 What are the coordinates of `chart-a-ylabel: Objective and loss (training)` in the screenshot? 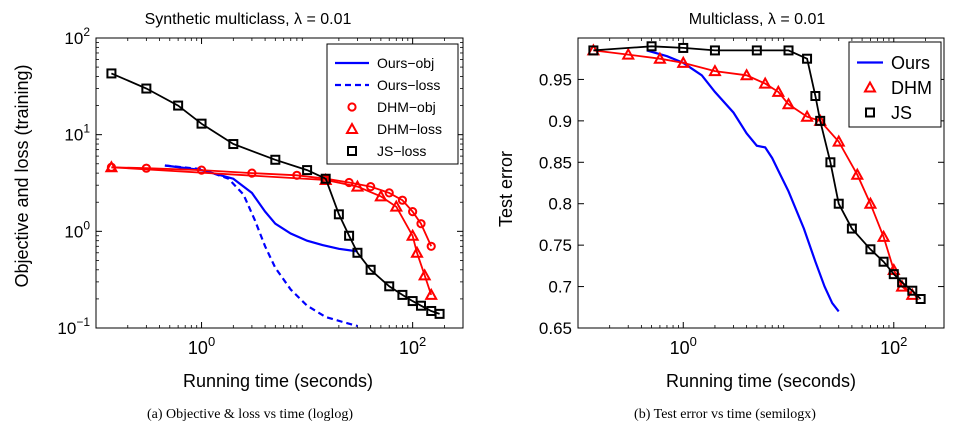 It's located at (22, 175).